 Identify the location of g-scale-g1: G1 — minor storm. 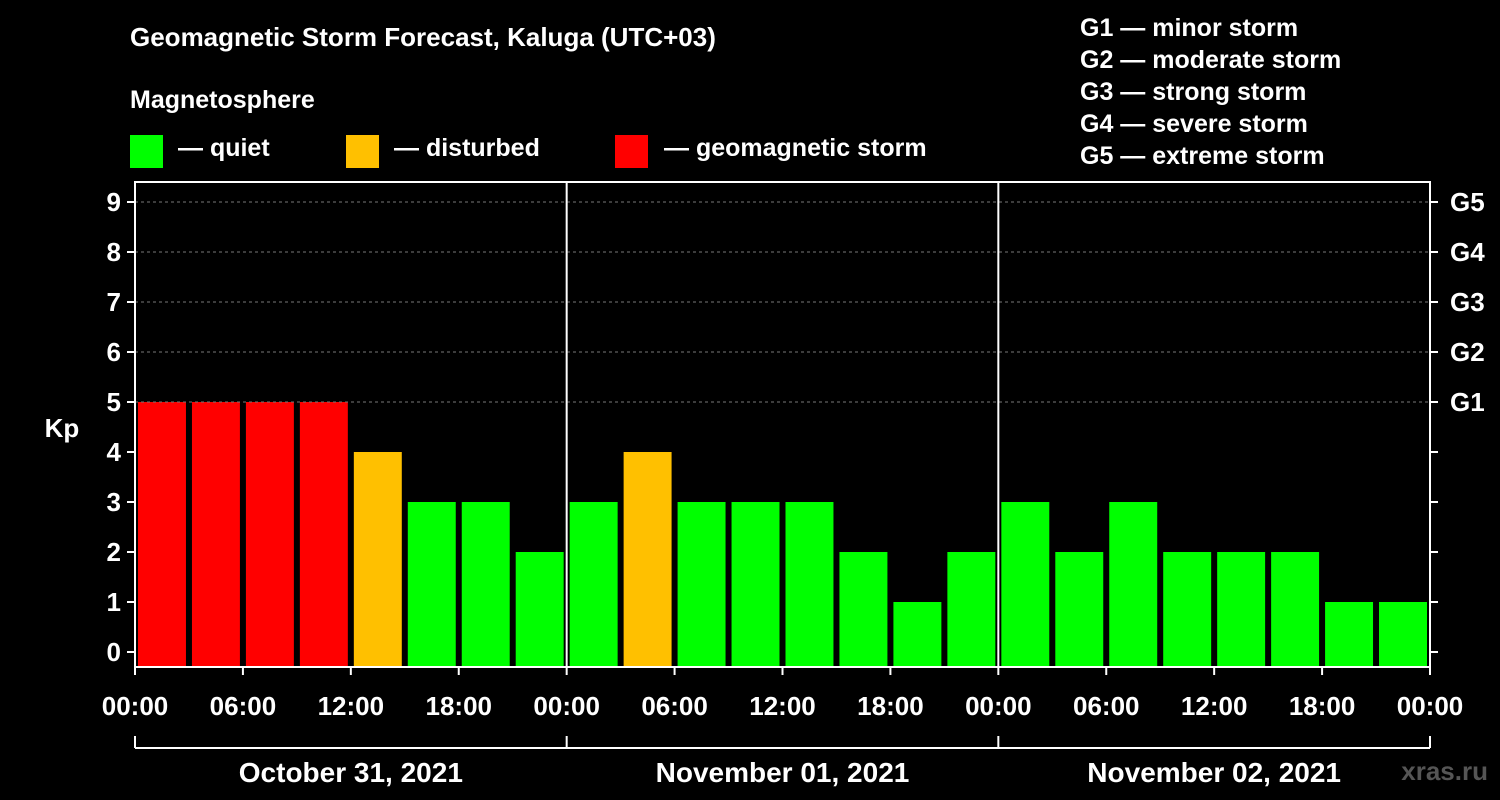
(1189, 28).